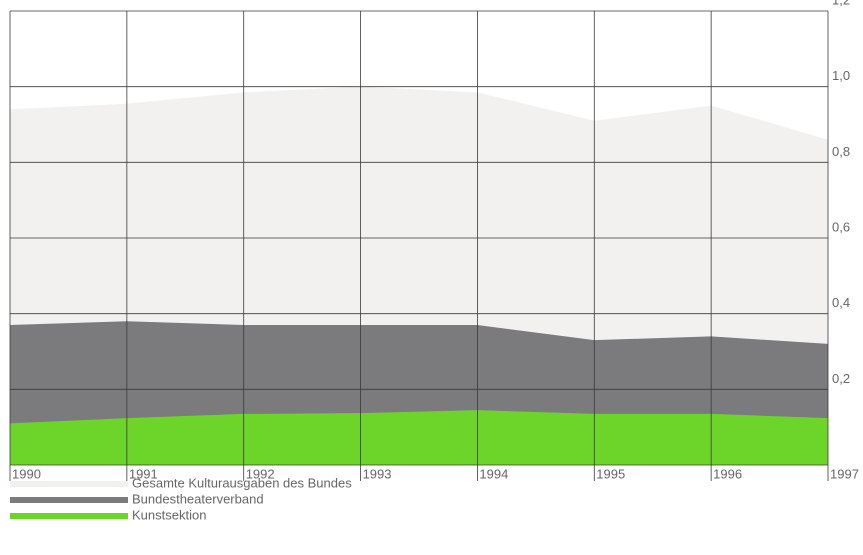  What do you see at coordinates (169, 514) in the screenshot?
I see `legend-label: Kunstsektion` at bounding box center [169, 514].